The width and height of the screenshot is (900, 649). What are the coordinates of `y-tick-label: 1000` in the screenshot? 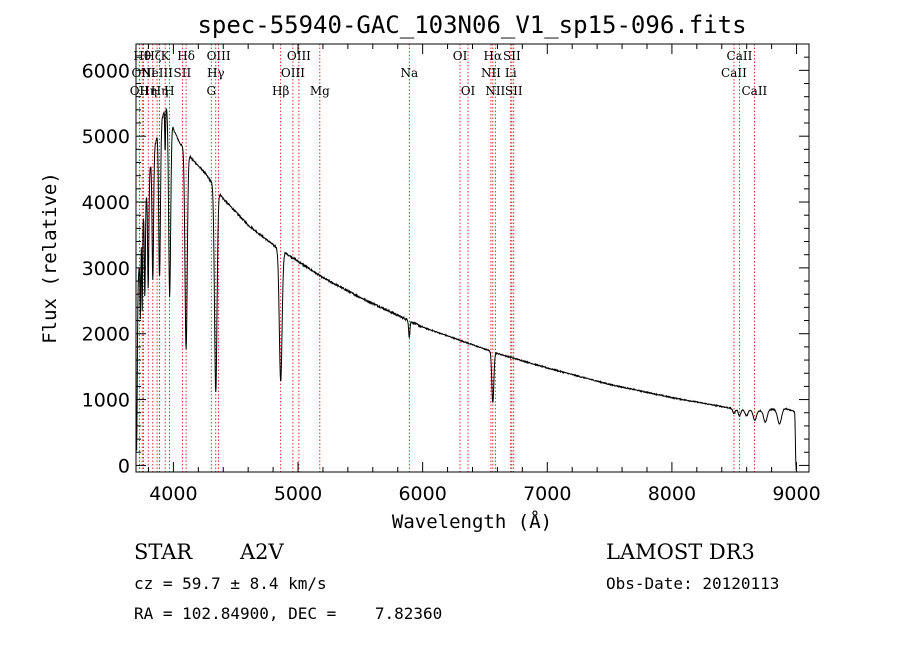 It's located at (106, 401).